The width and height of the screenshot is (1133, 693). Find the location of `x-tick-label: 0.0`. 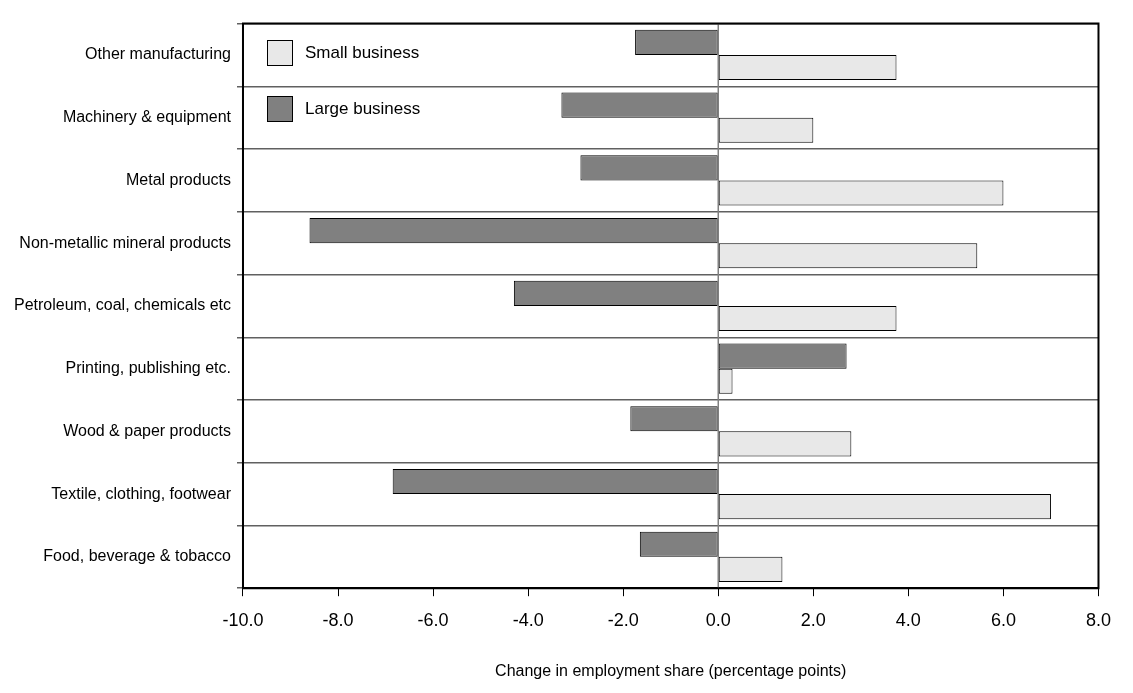

x-tick-label: 0.0 is located at coordinates (718, 619).